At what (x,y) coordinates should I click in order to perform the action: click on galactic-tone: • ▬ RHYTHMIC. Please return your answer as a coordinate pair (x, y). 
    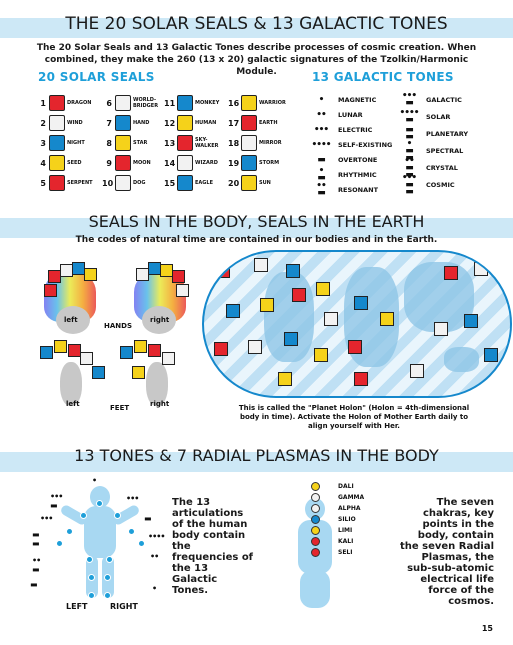
    Looking at the image, I should click on (342, 174).